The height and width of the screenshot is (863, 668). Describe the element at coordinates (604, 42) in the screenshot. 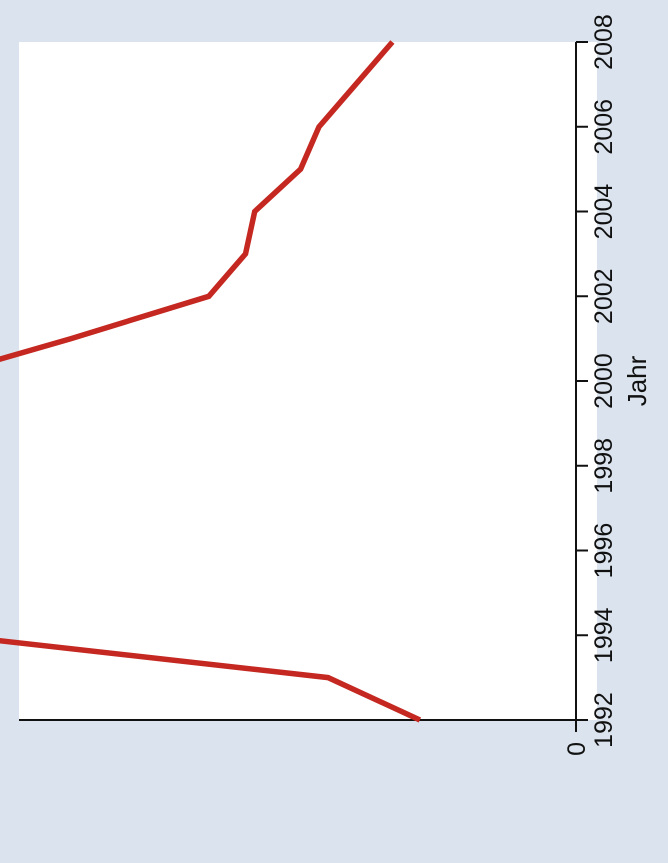

I see `year-tick-label: 2008` at that location.